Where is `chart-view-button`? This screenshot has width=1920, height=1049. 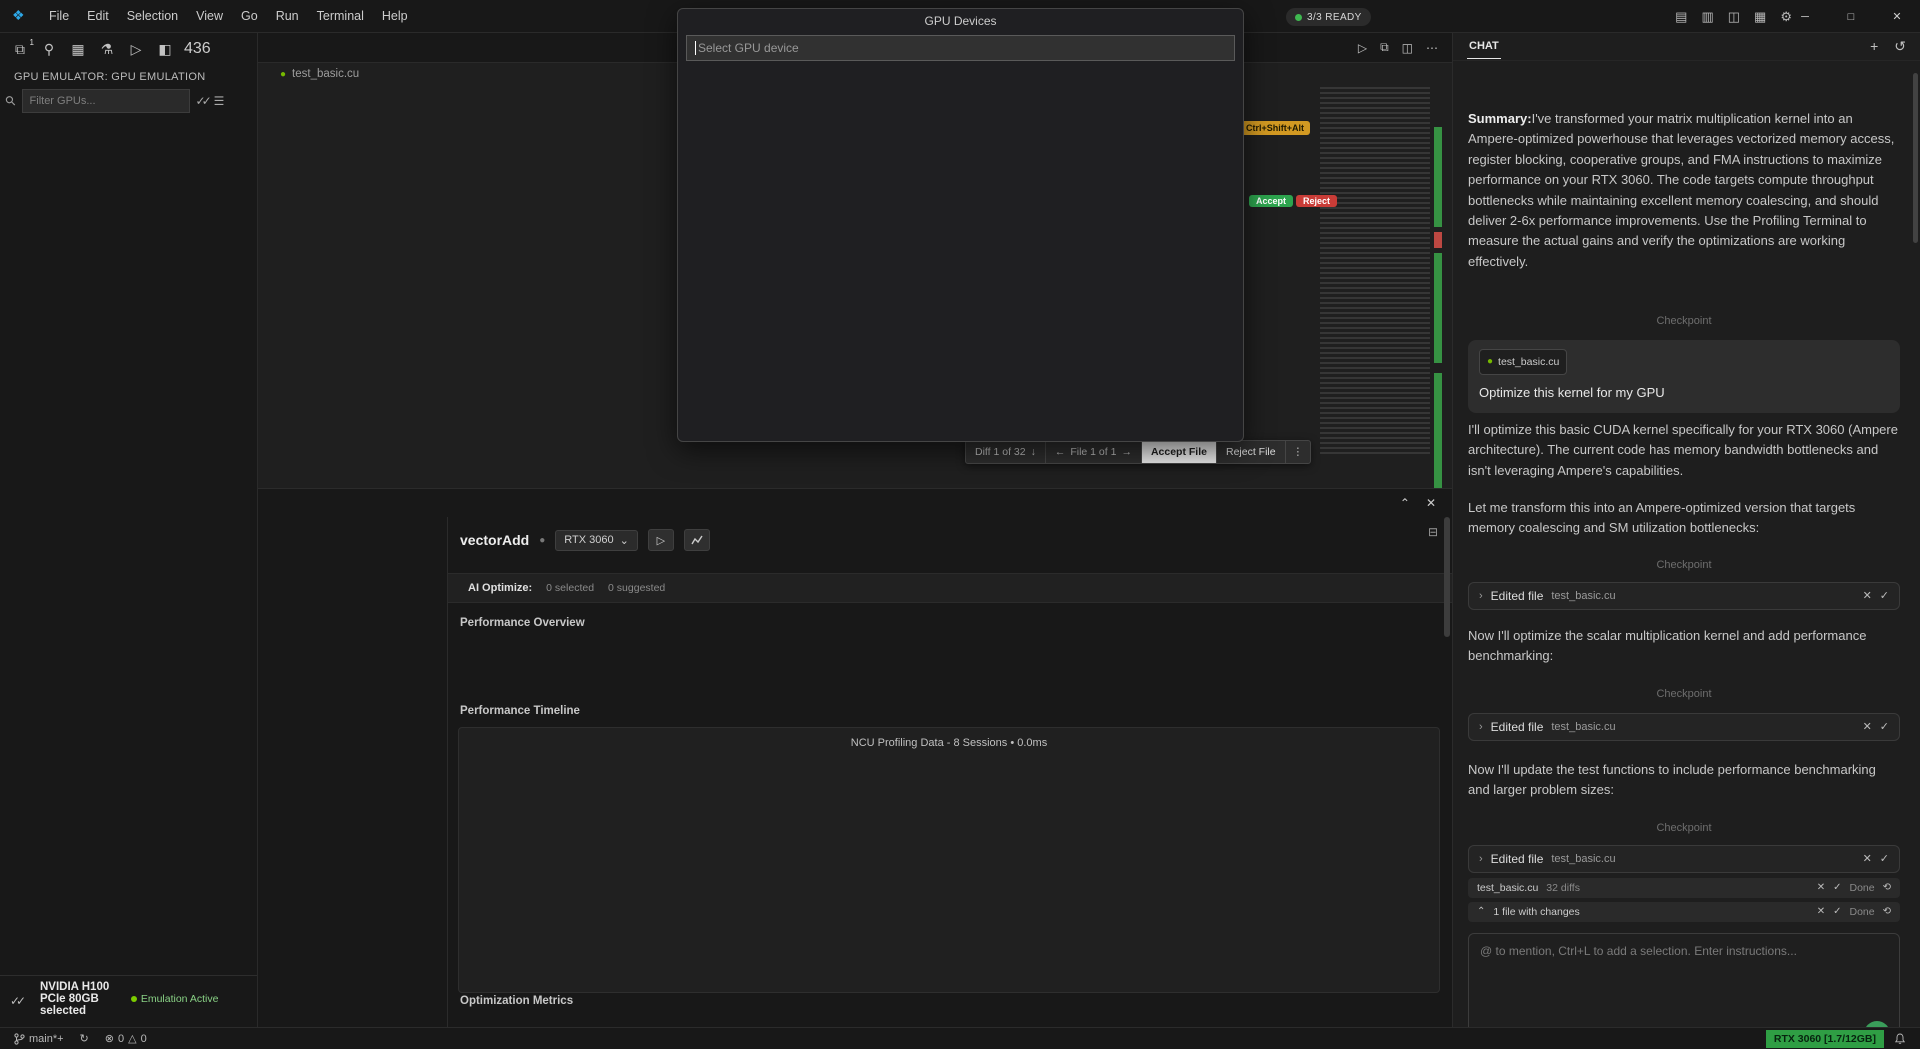 chart-view-button is located at coordinates (696, 540).